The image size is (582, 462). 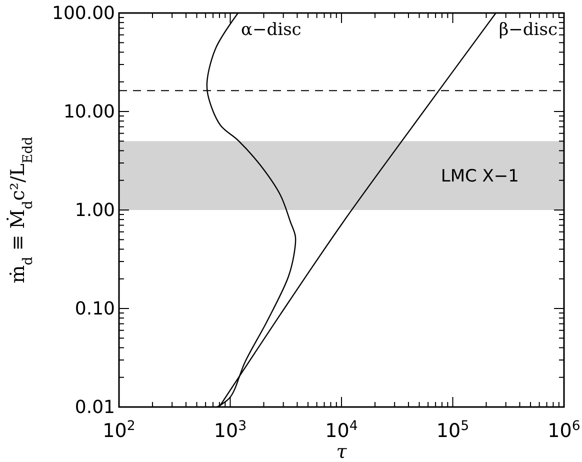 I want to click on y-tick-label: 10.00, so click(x=89, y=112).